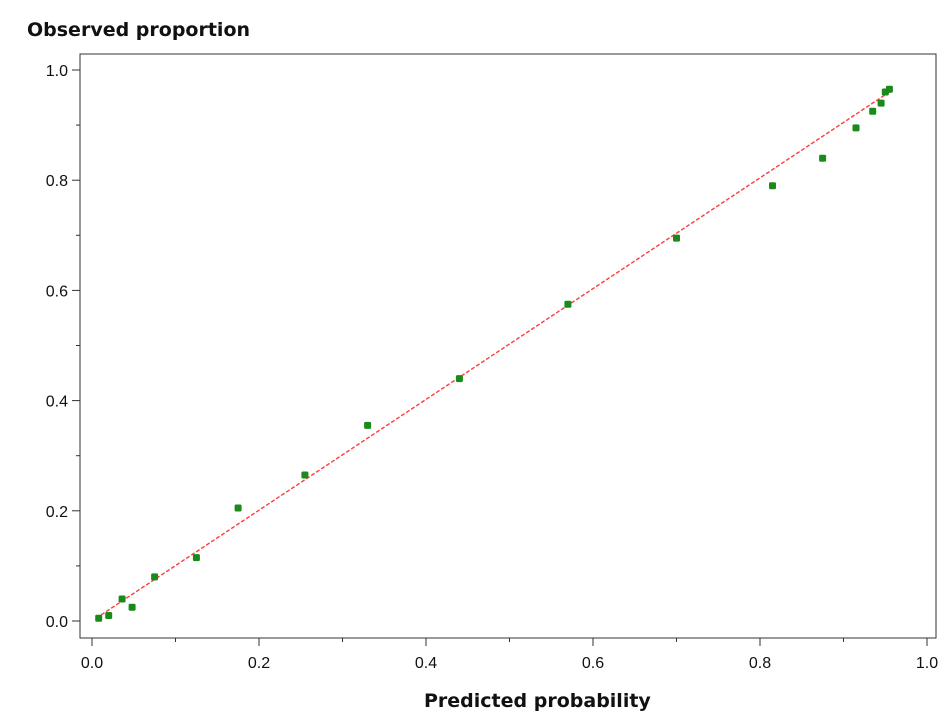  What do you see at coordinates (57, 181) in the screenshot?
I see `y-tick-label: 0.8` at bounding box center [57, 181].